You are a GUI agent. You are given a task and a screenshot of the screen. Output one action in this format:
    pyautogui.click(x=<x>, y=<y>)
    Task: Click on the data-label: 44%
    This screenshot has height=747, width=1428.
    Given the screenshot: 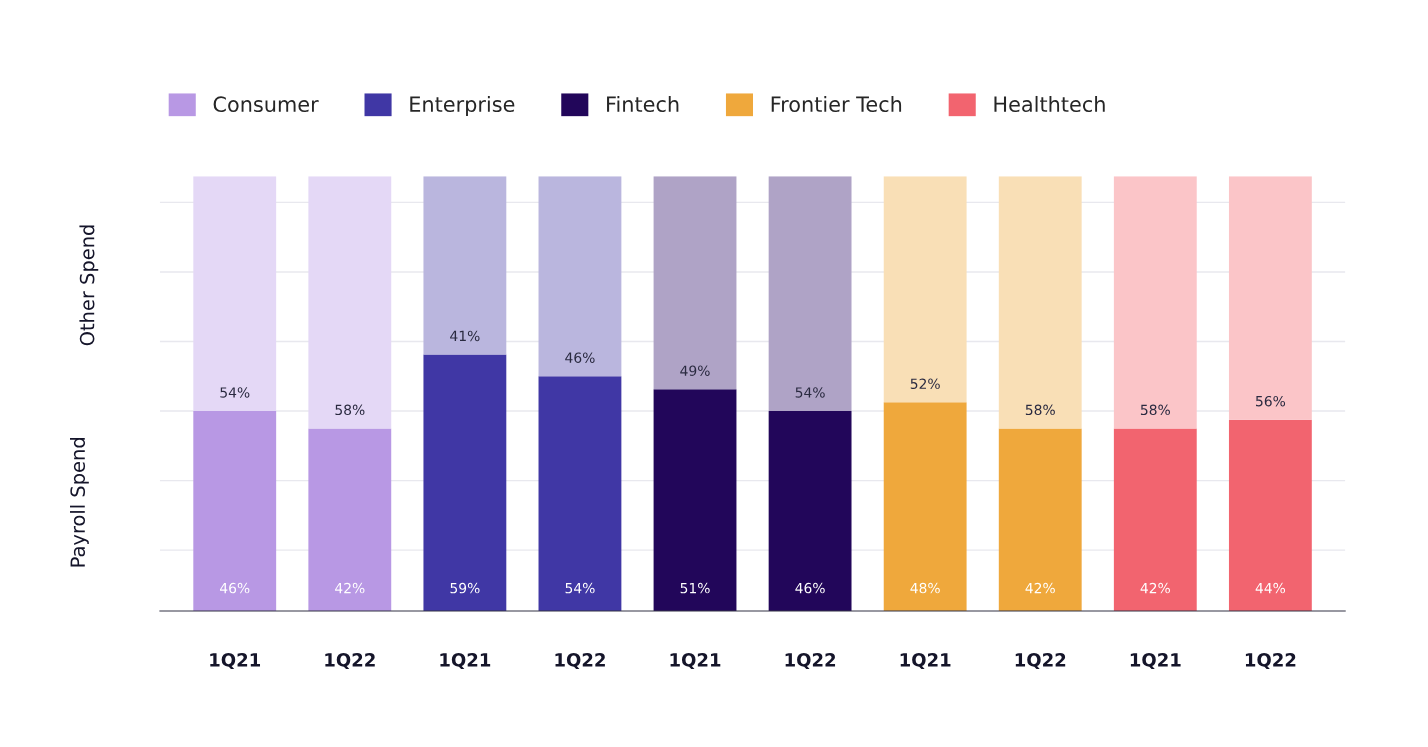 What is the action you would take?
    pyautogui.click(x=1270, y=588)
    